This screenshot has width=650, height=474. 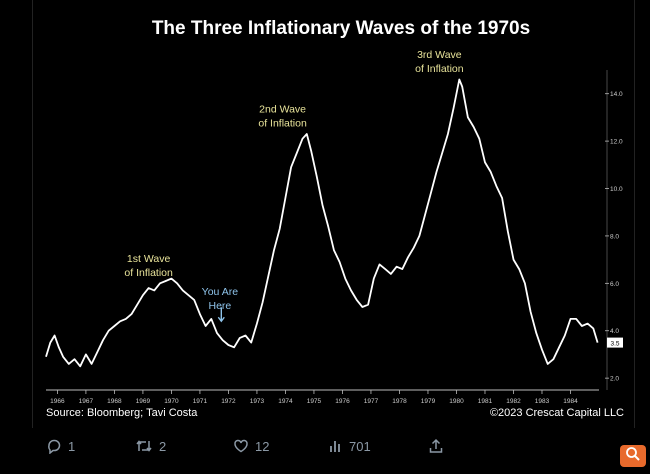 I want to click on you-are-here-arrowhead, so click(x=221, y=319).